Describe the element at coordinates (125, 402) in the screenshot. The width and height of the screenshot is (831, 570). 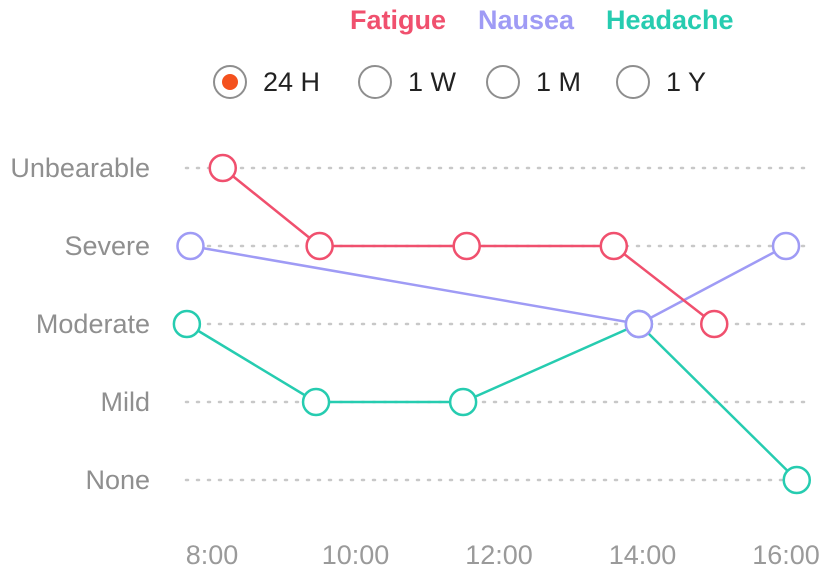
I see `y-tick-label: Mild` at that location.